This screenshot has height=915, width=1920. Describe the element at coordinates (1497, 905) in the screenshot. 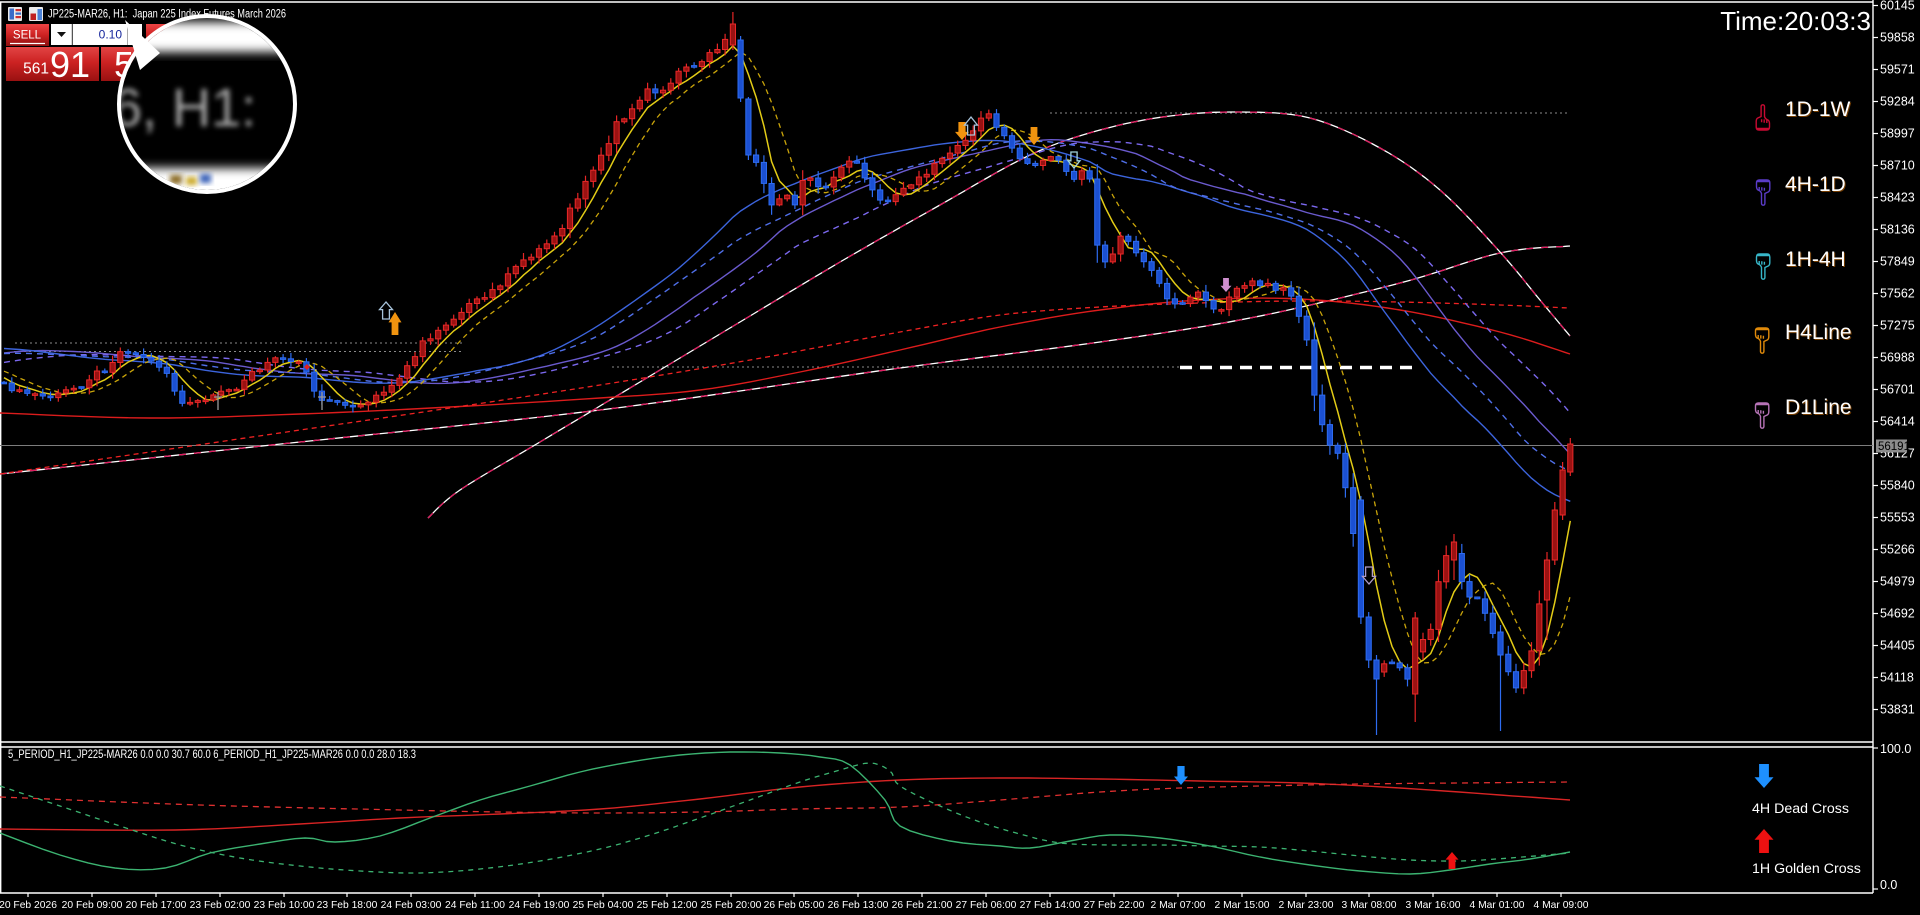

I see `svg-text: 4 Mar 01:00` at that location.